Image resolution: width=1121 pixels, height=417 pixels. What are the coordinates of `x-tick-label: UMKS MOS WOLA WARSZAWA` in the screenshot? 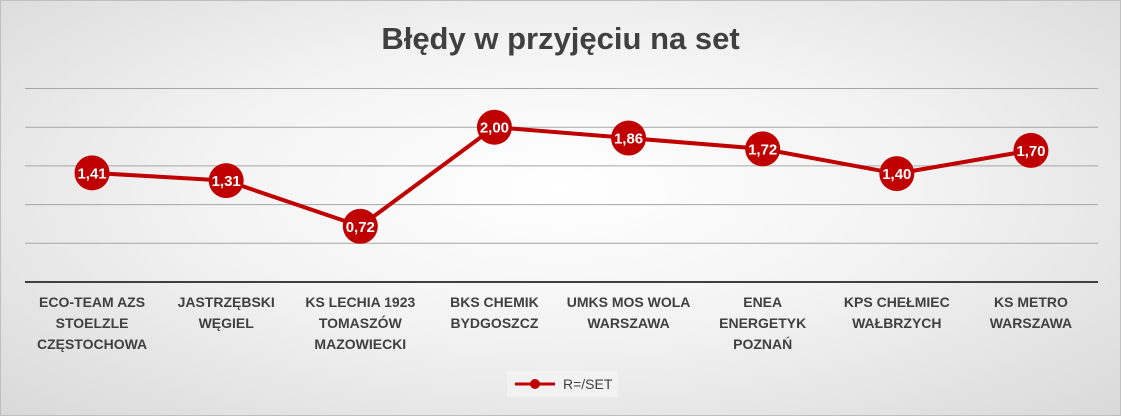 It's located at (628, 312).